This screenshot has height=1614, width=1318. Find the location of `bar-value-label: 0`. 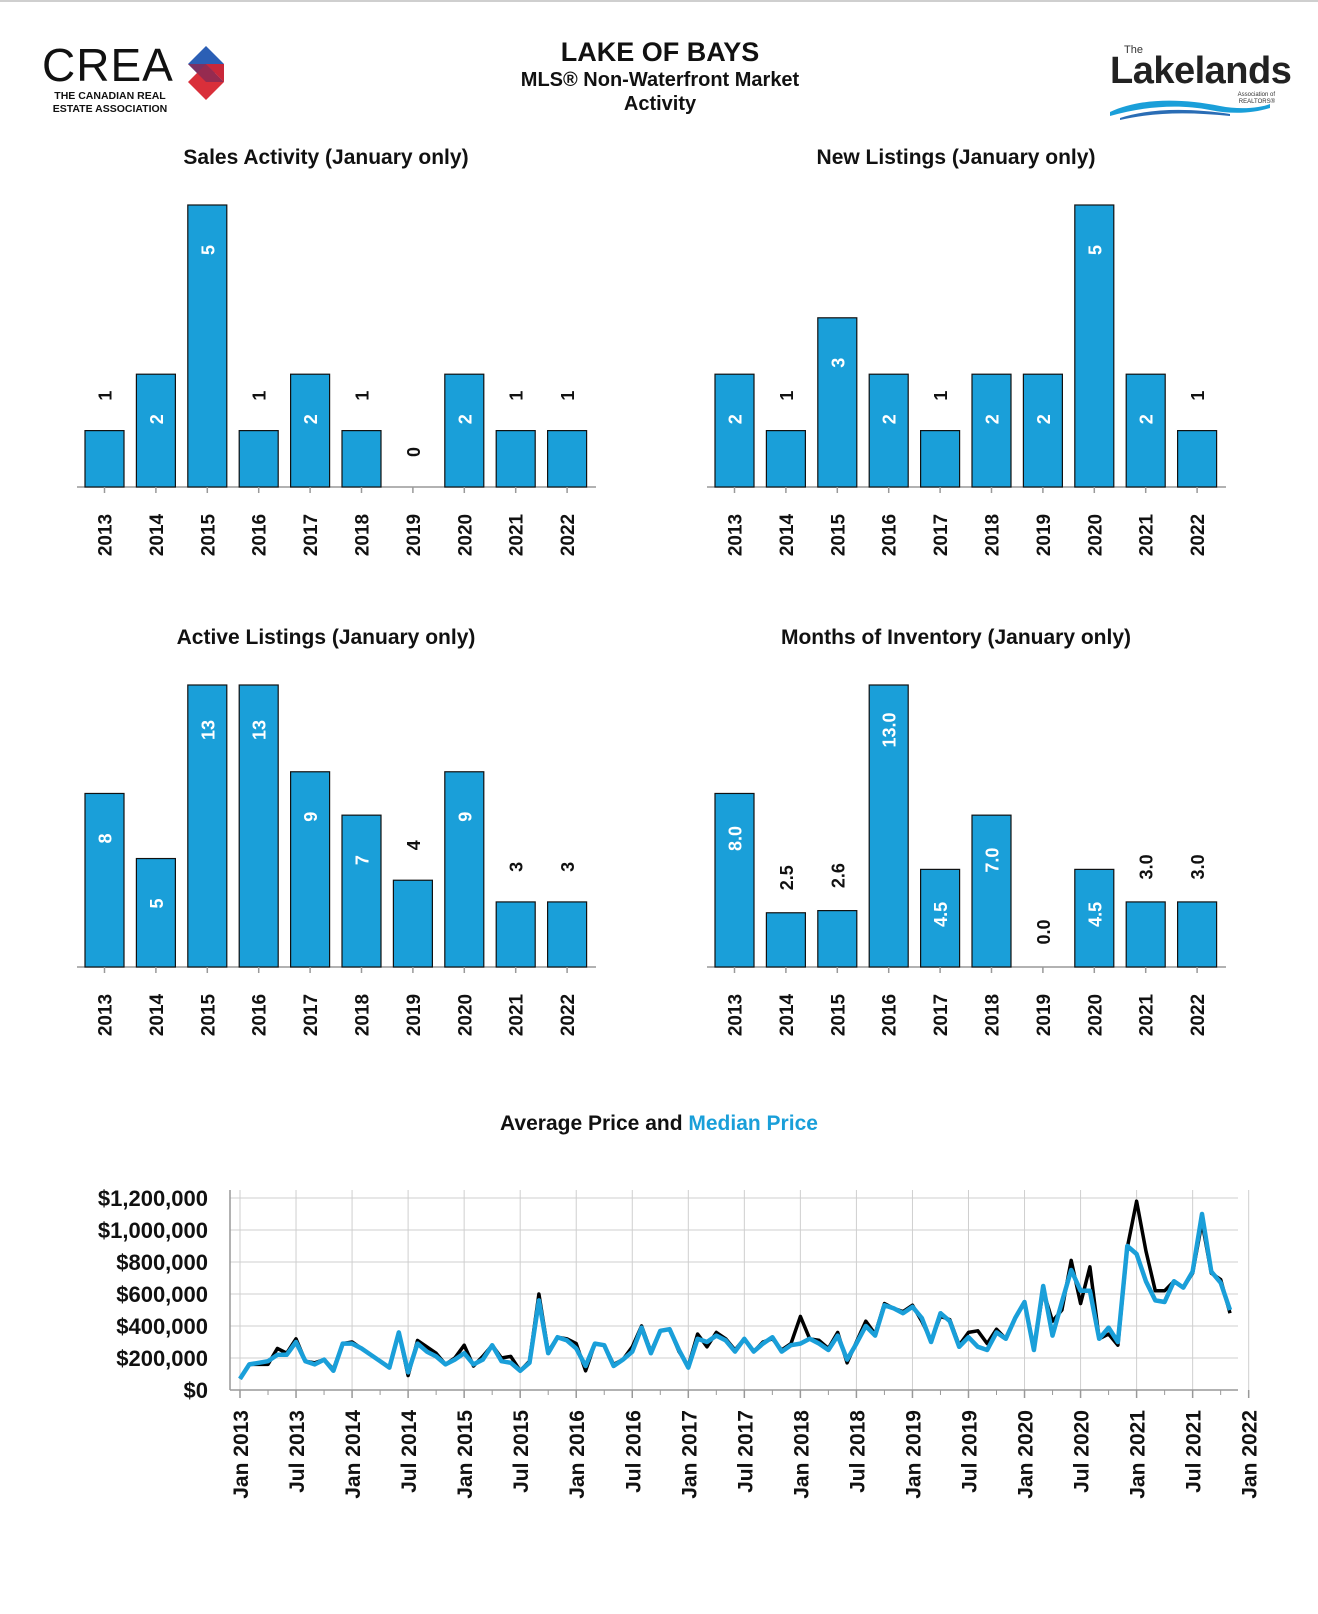

bar-value-label: 0 is located at coordinates (414, 452).